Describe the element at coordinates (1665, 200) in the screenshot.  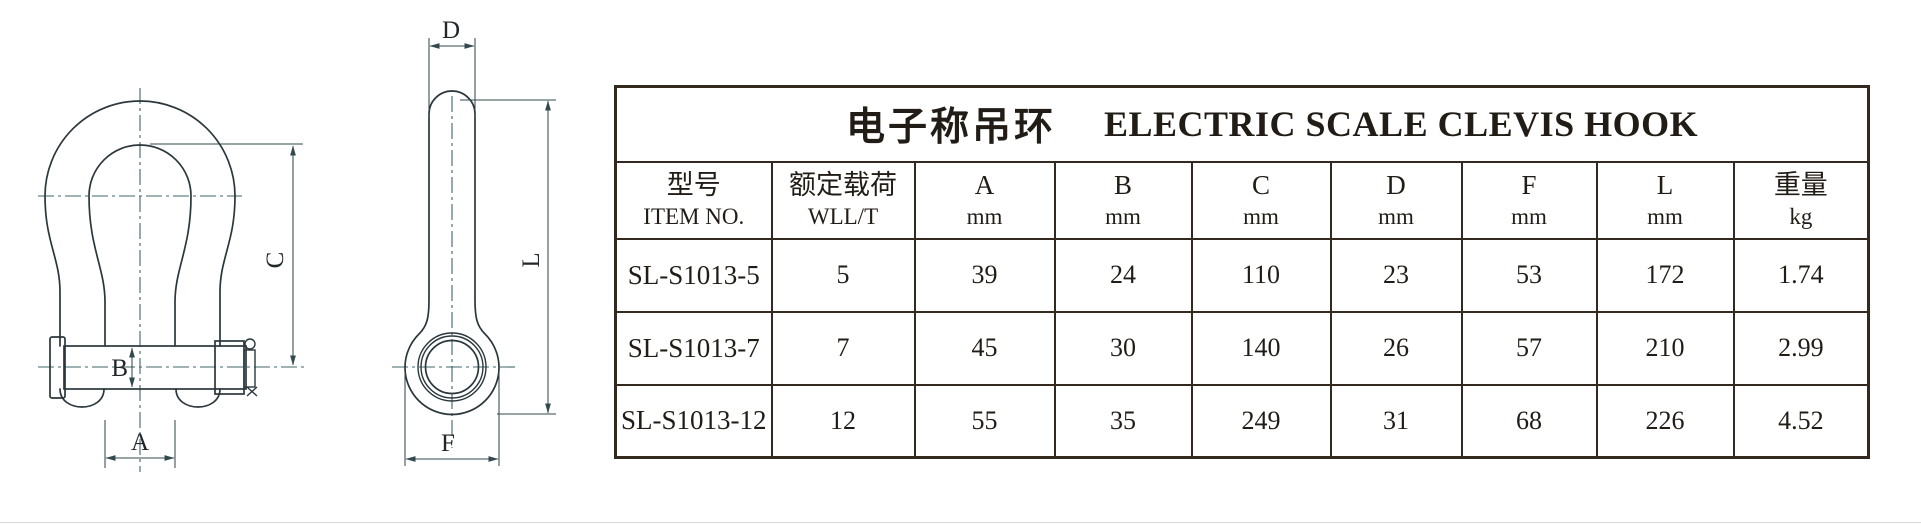
I see `col-header-l: L mm` at that location.